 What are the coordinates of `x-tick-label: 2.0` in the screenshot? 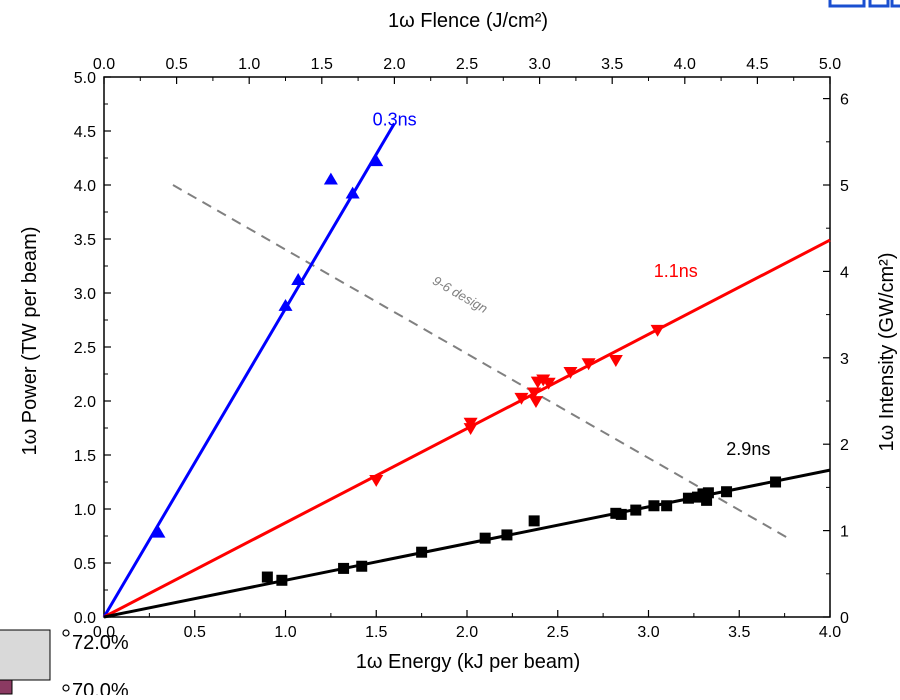 It's located at (467, 632).